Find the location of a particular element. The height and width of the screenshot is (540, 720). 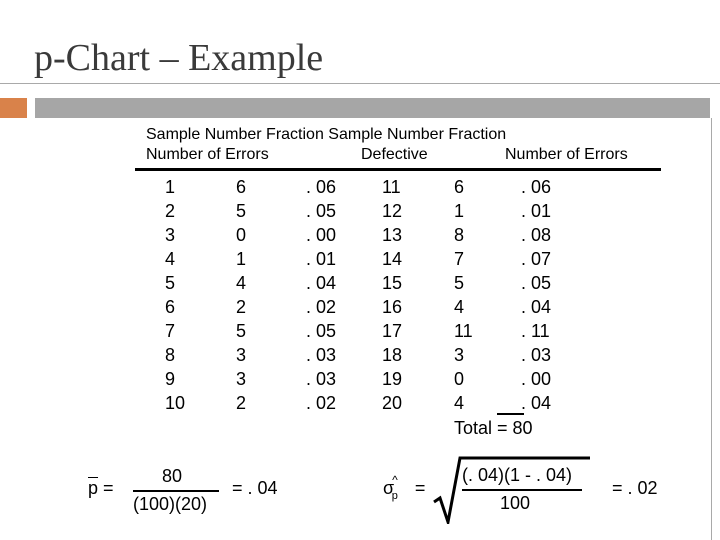

sigma-fraction-bar is located at coordinates (522, 490).